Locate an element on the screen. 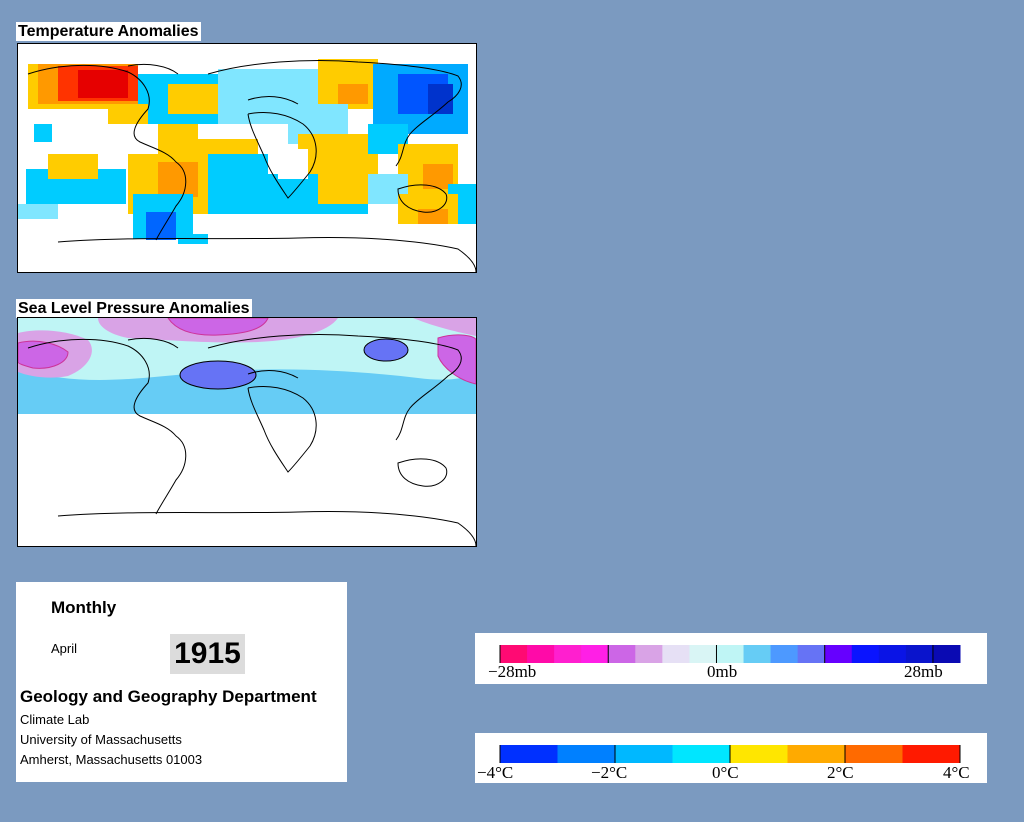  temperature-color-bar is located at coordinates (730, 754).